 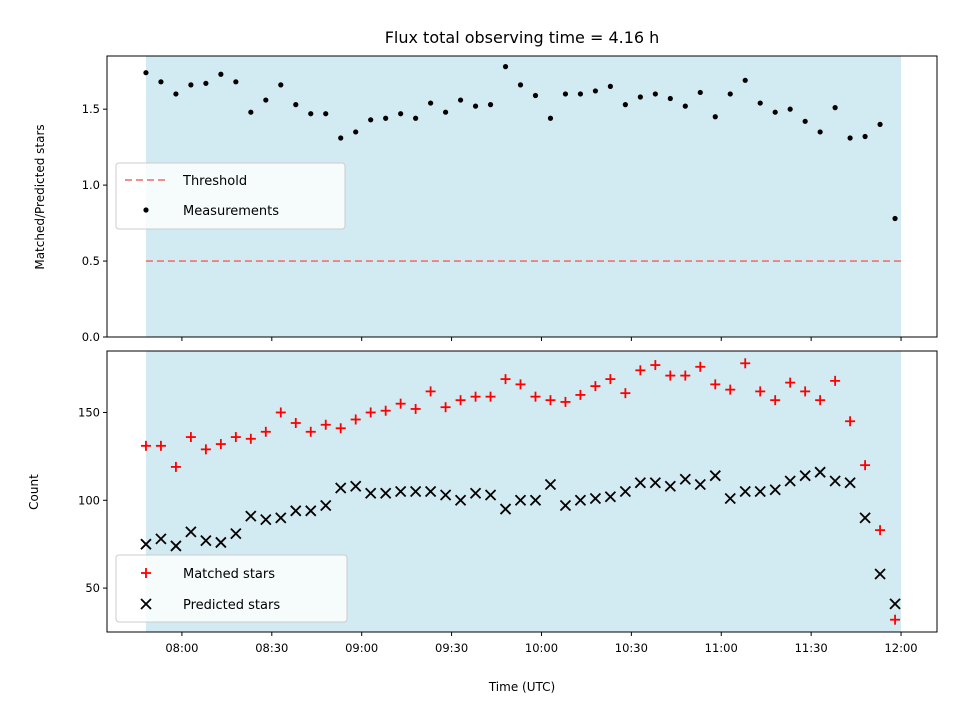 I want to click on x-tick-label: 09:30, so click(x=451, y=648).